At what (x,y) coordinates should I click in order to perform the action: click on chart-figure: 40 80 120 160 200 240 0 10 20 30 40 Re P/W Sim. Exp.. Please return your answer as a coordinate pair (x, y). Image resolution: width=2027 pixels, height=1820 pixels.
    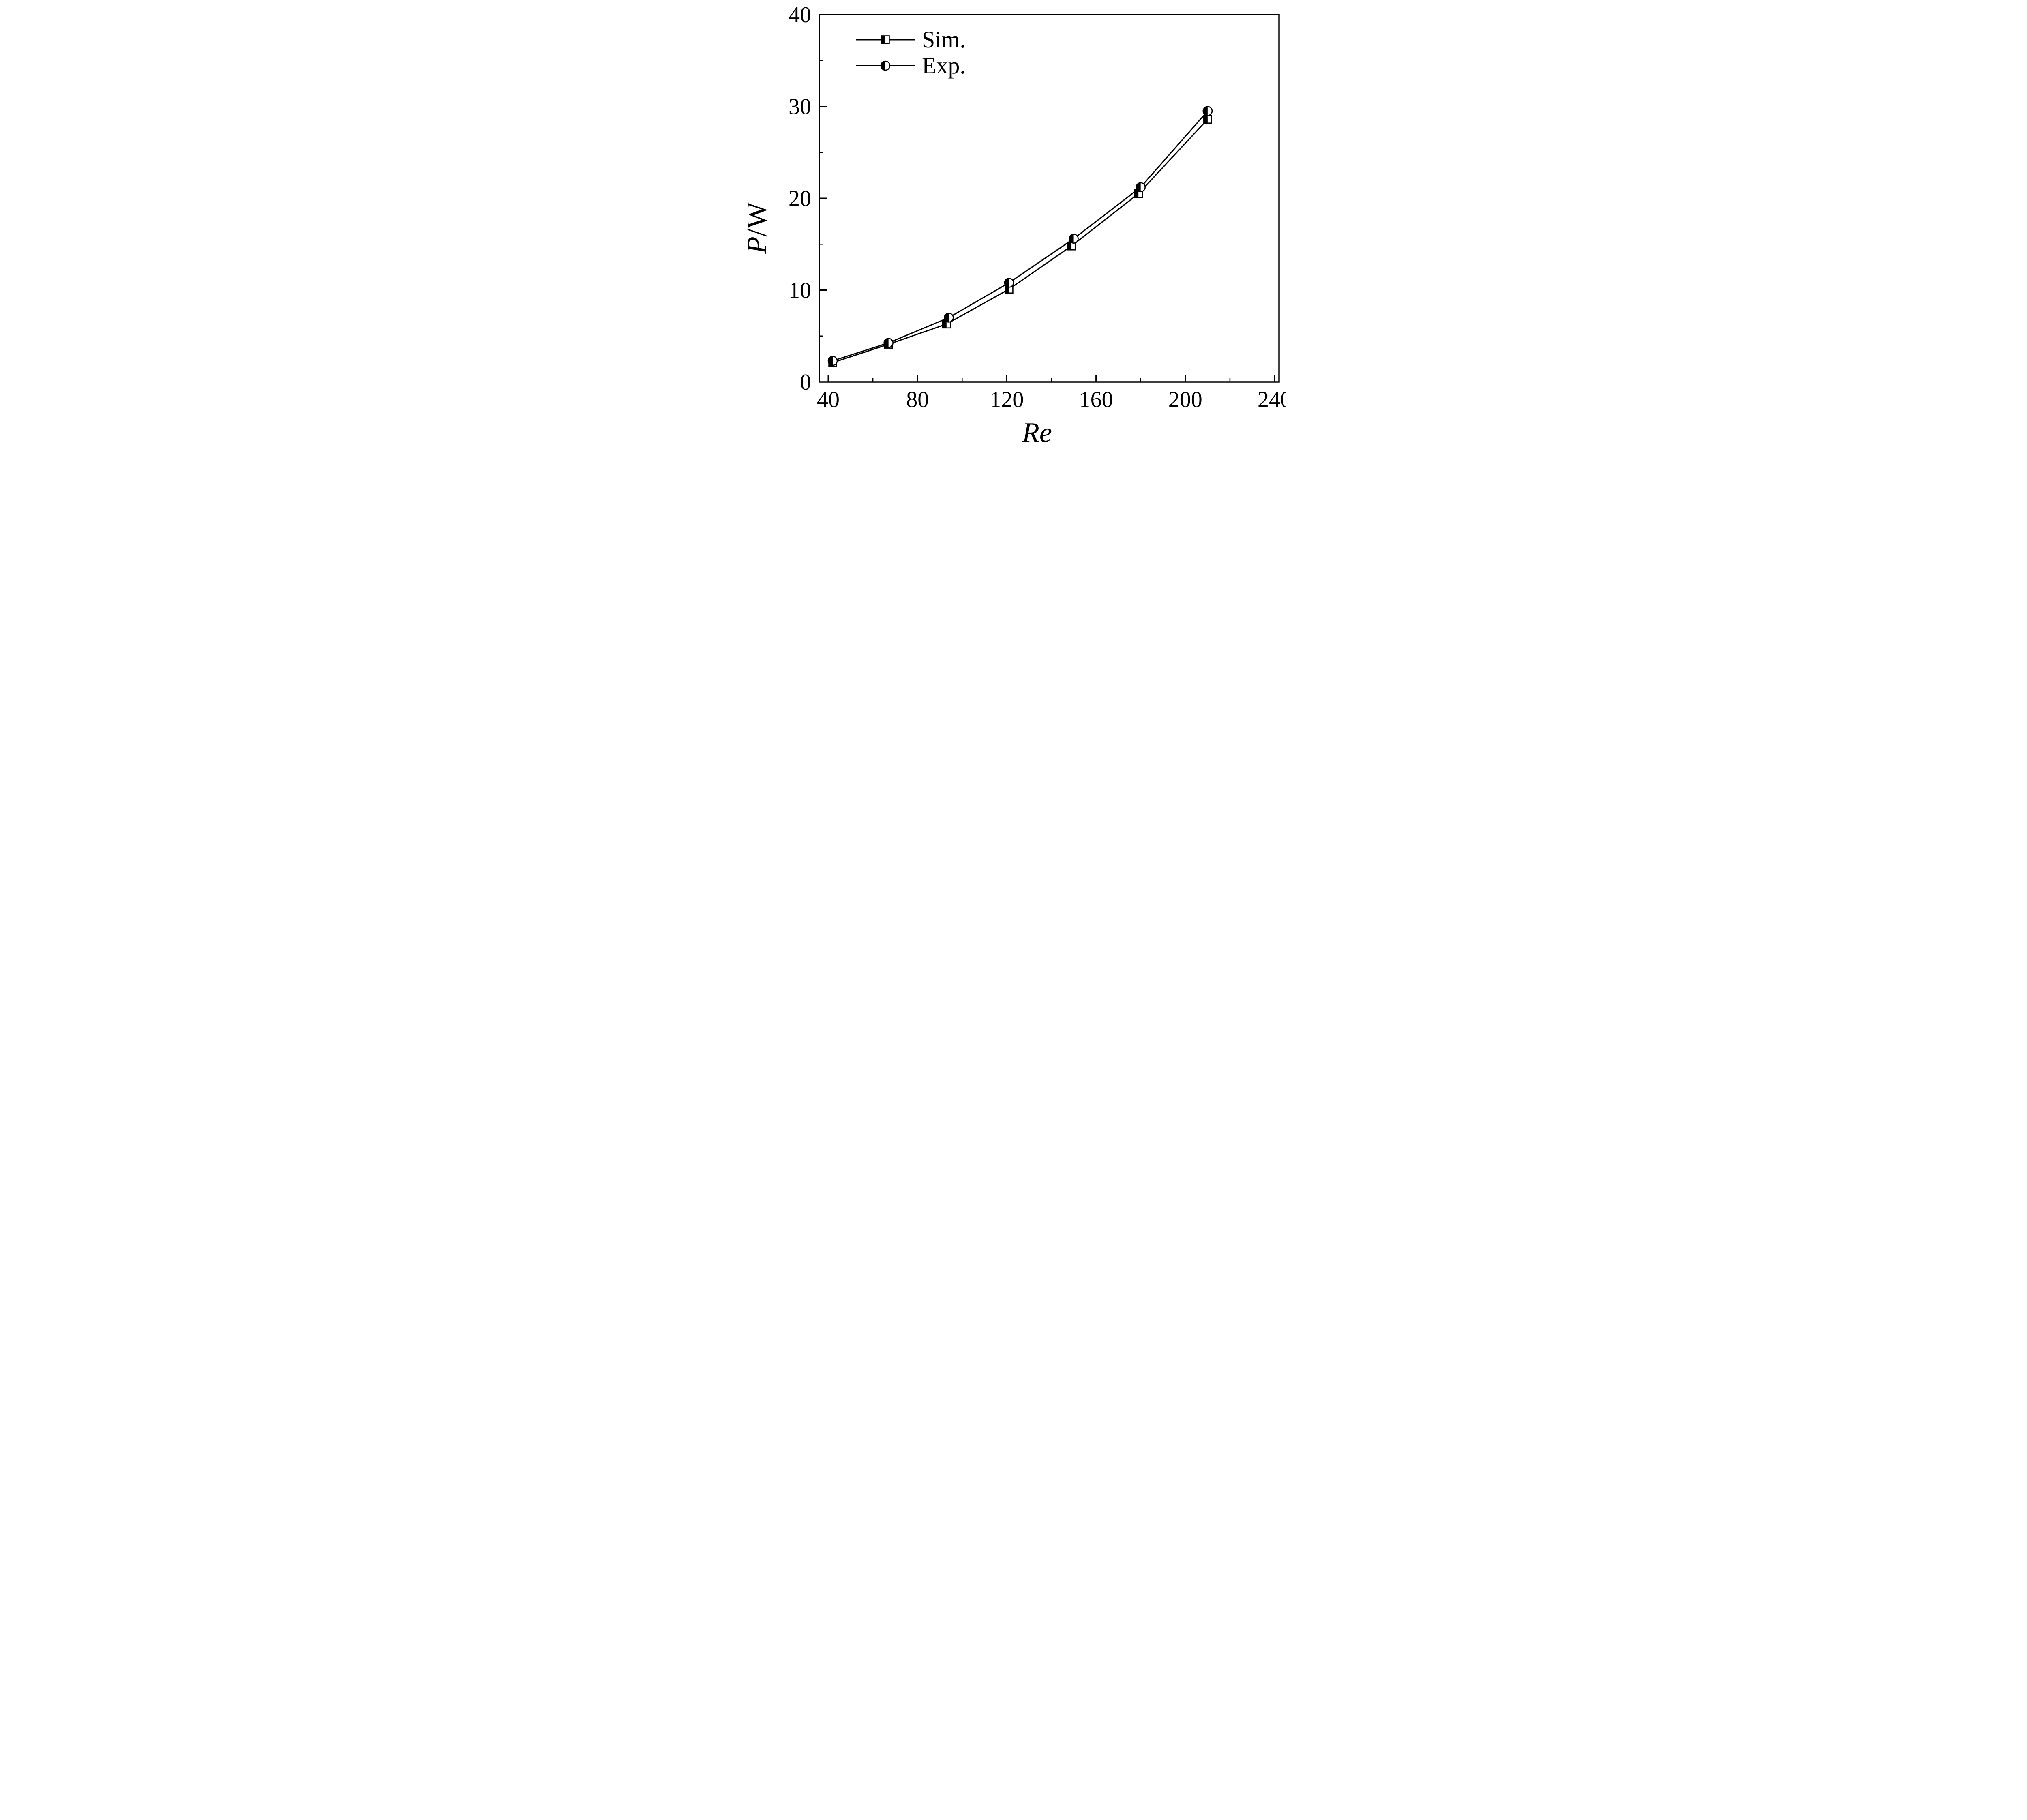
    Looking at the image, I should click on (1013, 227).